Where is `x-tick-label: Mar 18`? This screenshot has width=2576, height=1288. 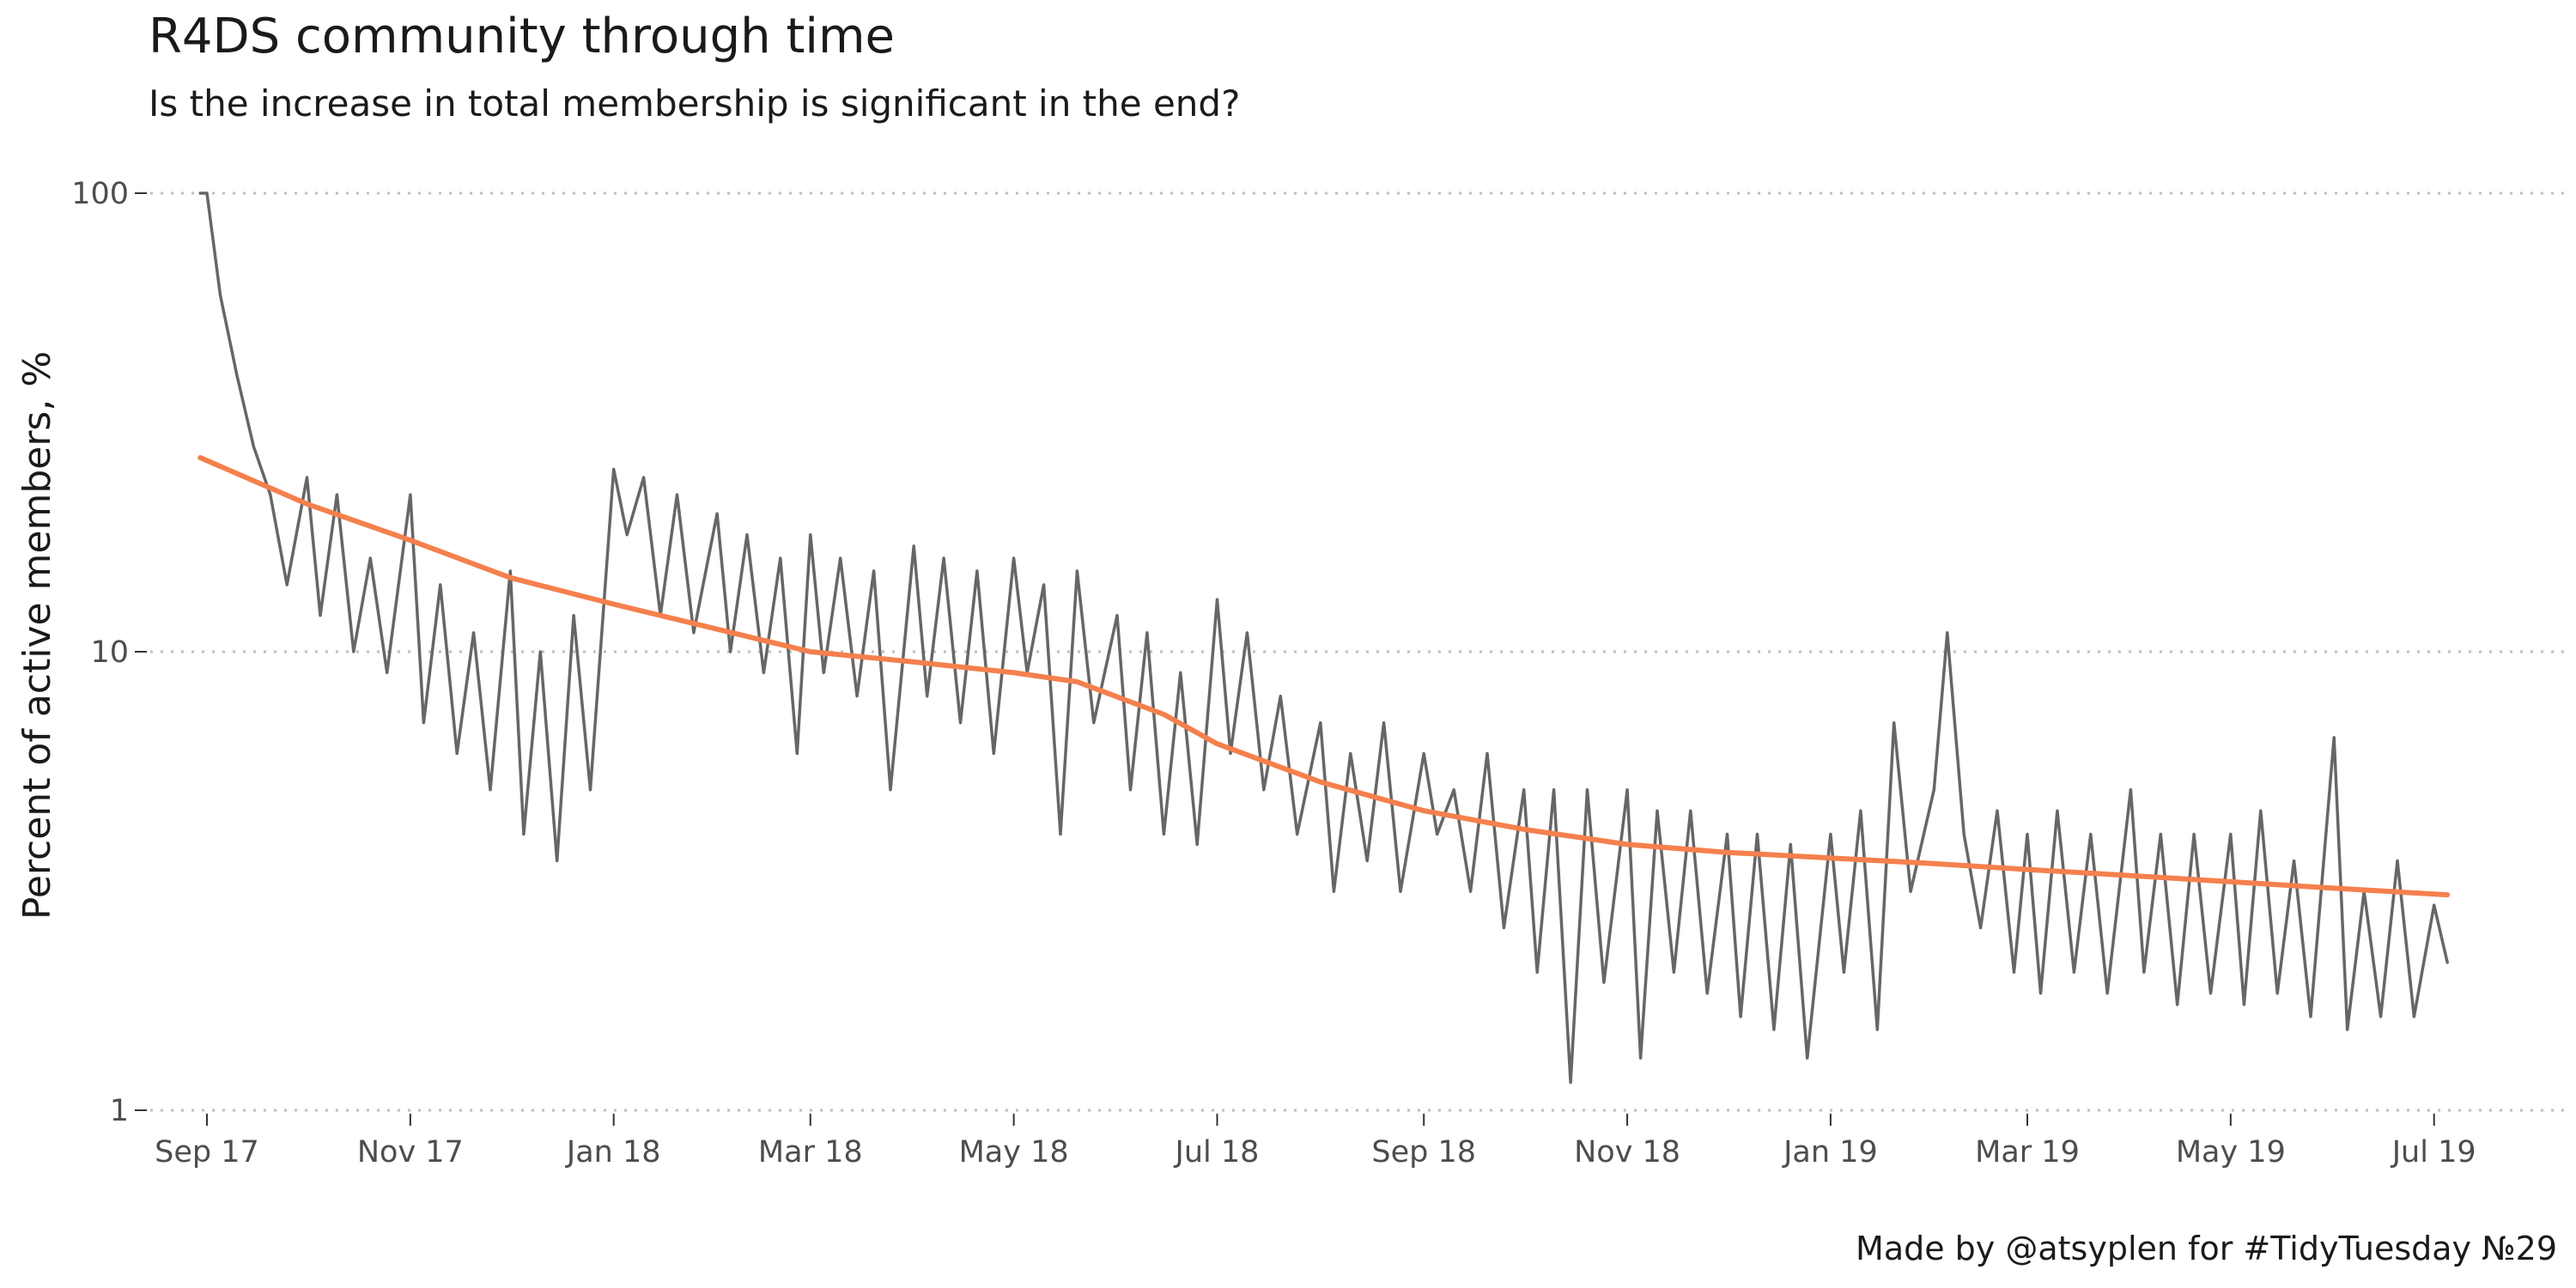 x-tick-label: Mar 18 is located at coordinates (810, 1152).